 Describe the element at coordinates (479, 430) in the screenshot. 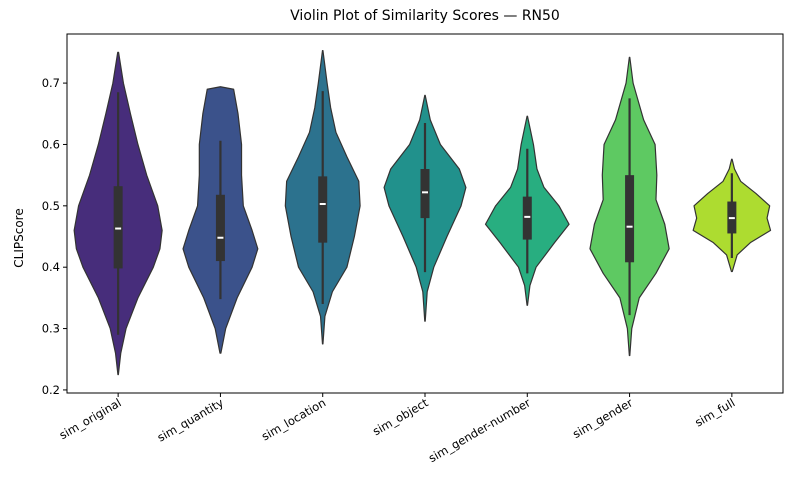

I see `x-tick-label: sim_gender-number` at that location.